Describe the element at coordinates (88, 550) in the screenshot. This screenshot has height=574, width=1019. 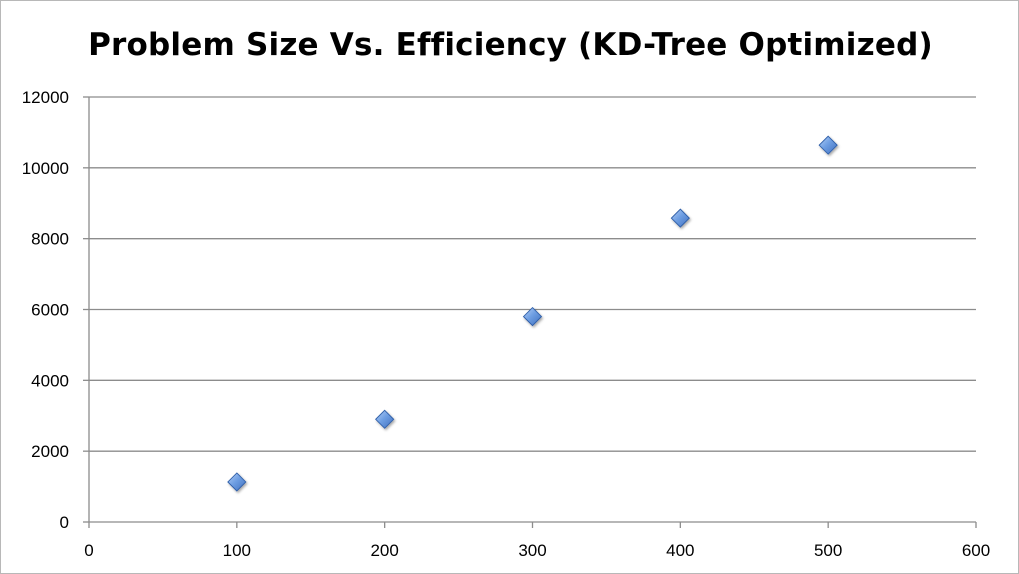
I see `x-tick-label-0: 0` at that location.